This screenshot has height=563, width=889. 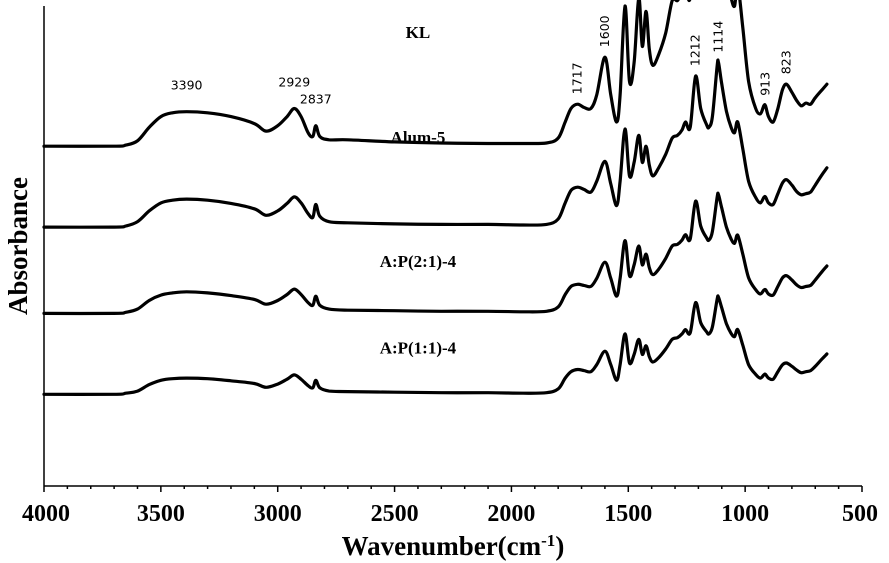 I want to click on peak-annotation: 1114, so click(x=718, y=37).